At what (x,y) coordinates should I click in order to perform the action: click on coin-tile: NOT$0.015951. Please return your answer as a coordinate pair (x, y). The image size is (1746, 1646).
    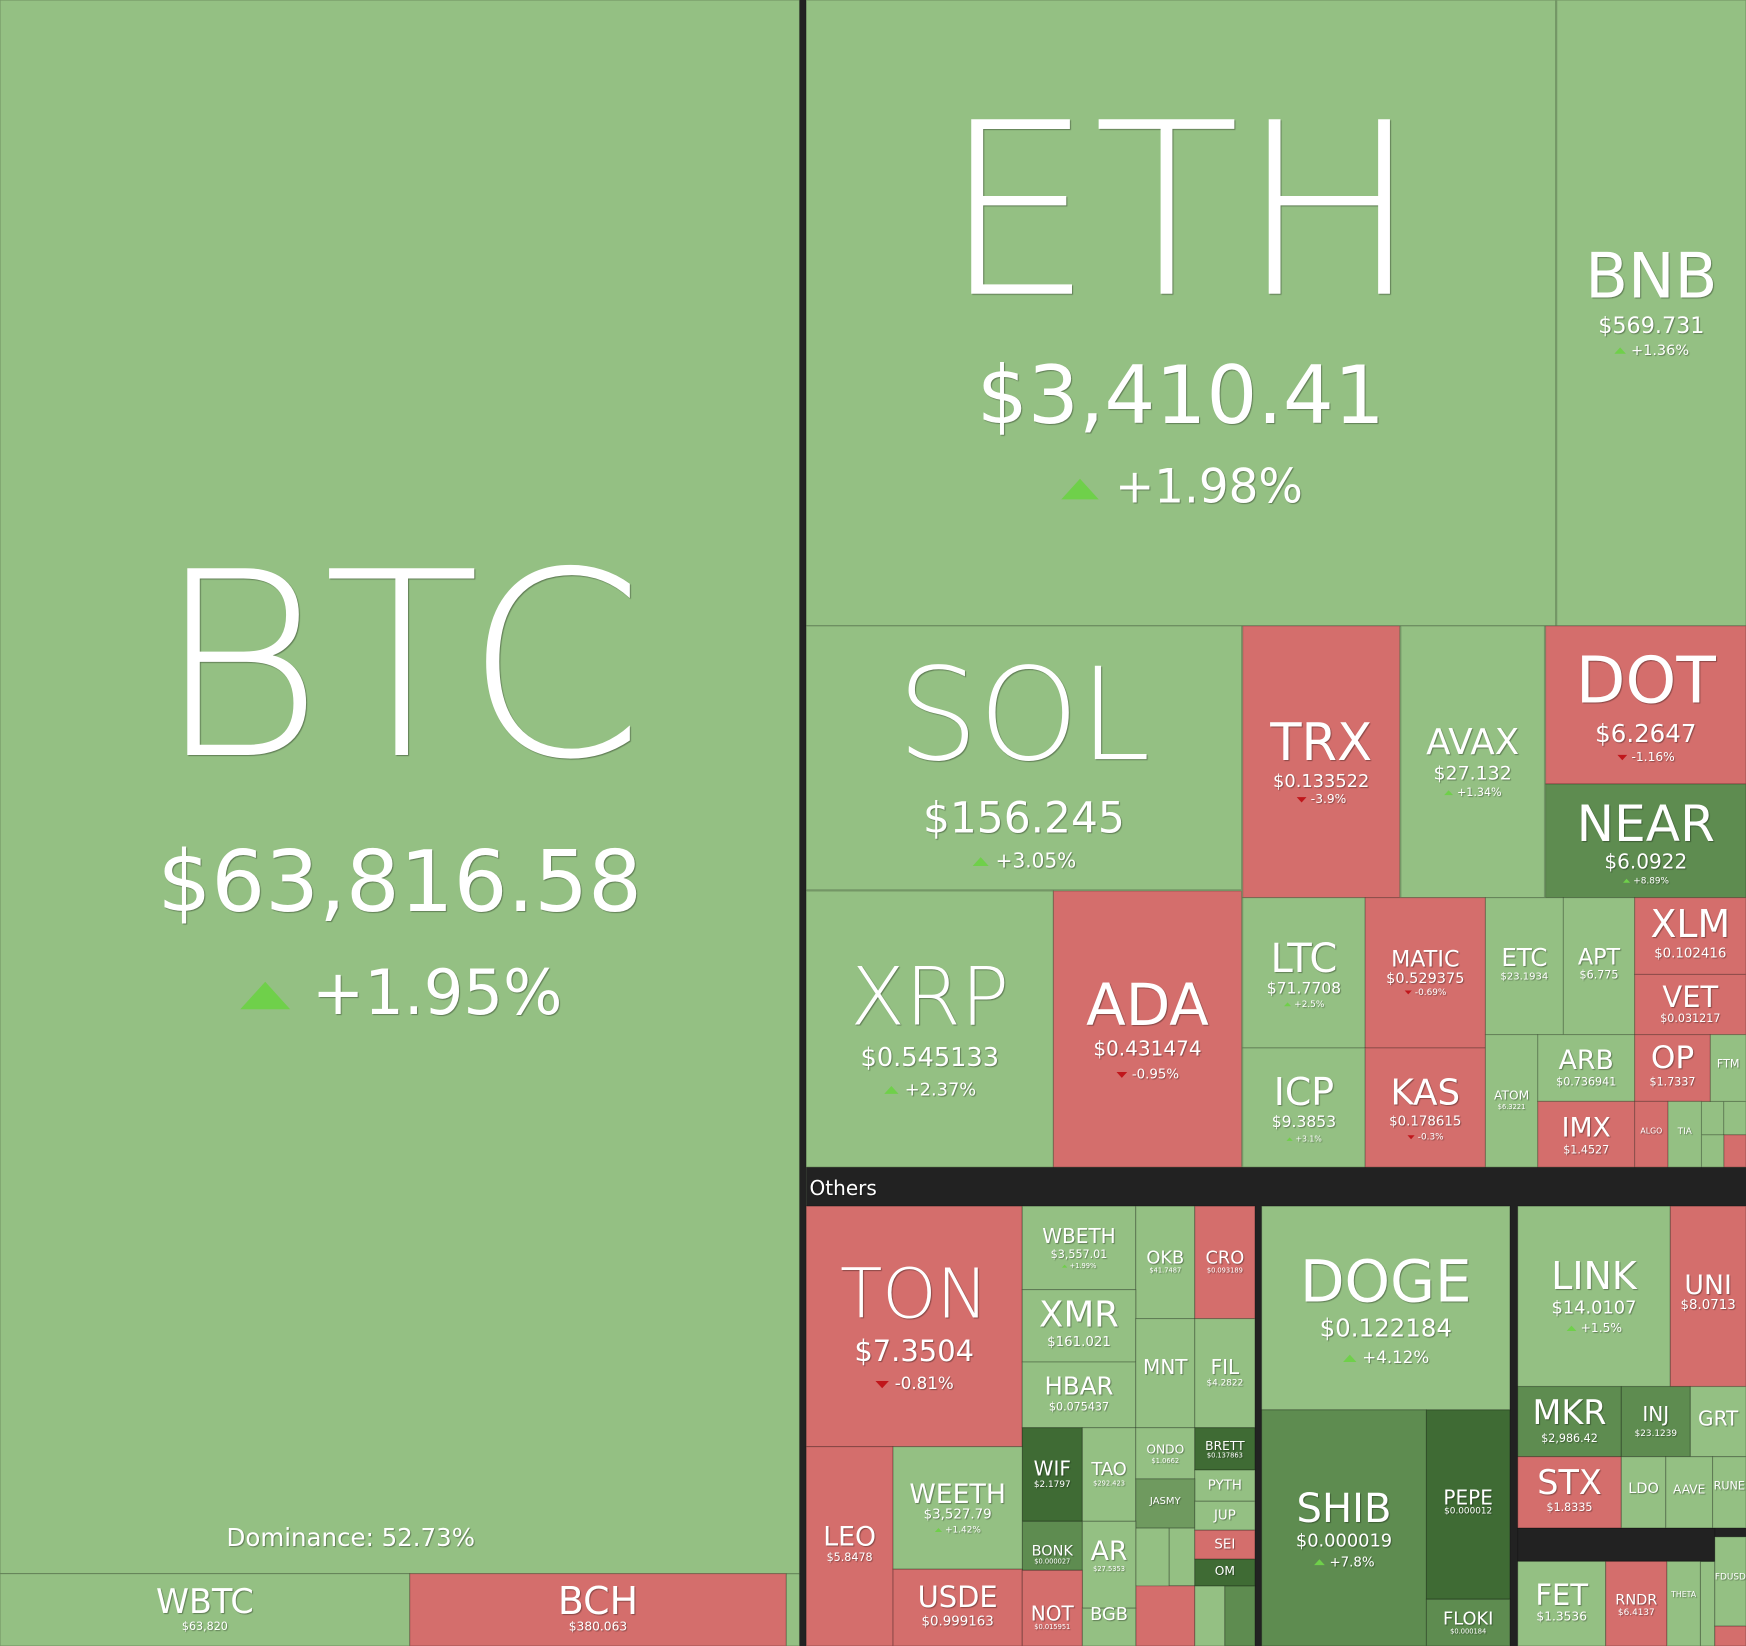
    Looking at the image, I should click on (1052, 1607).